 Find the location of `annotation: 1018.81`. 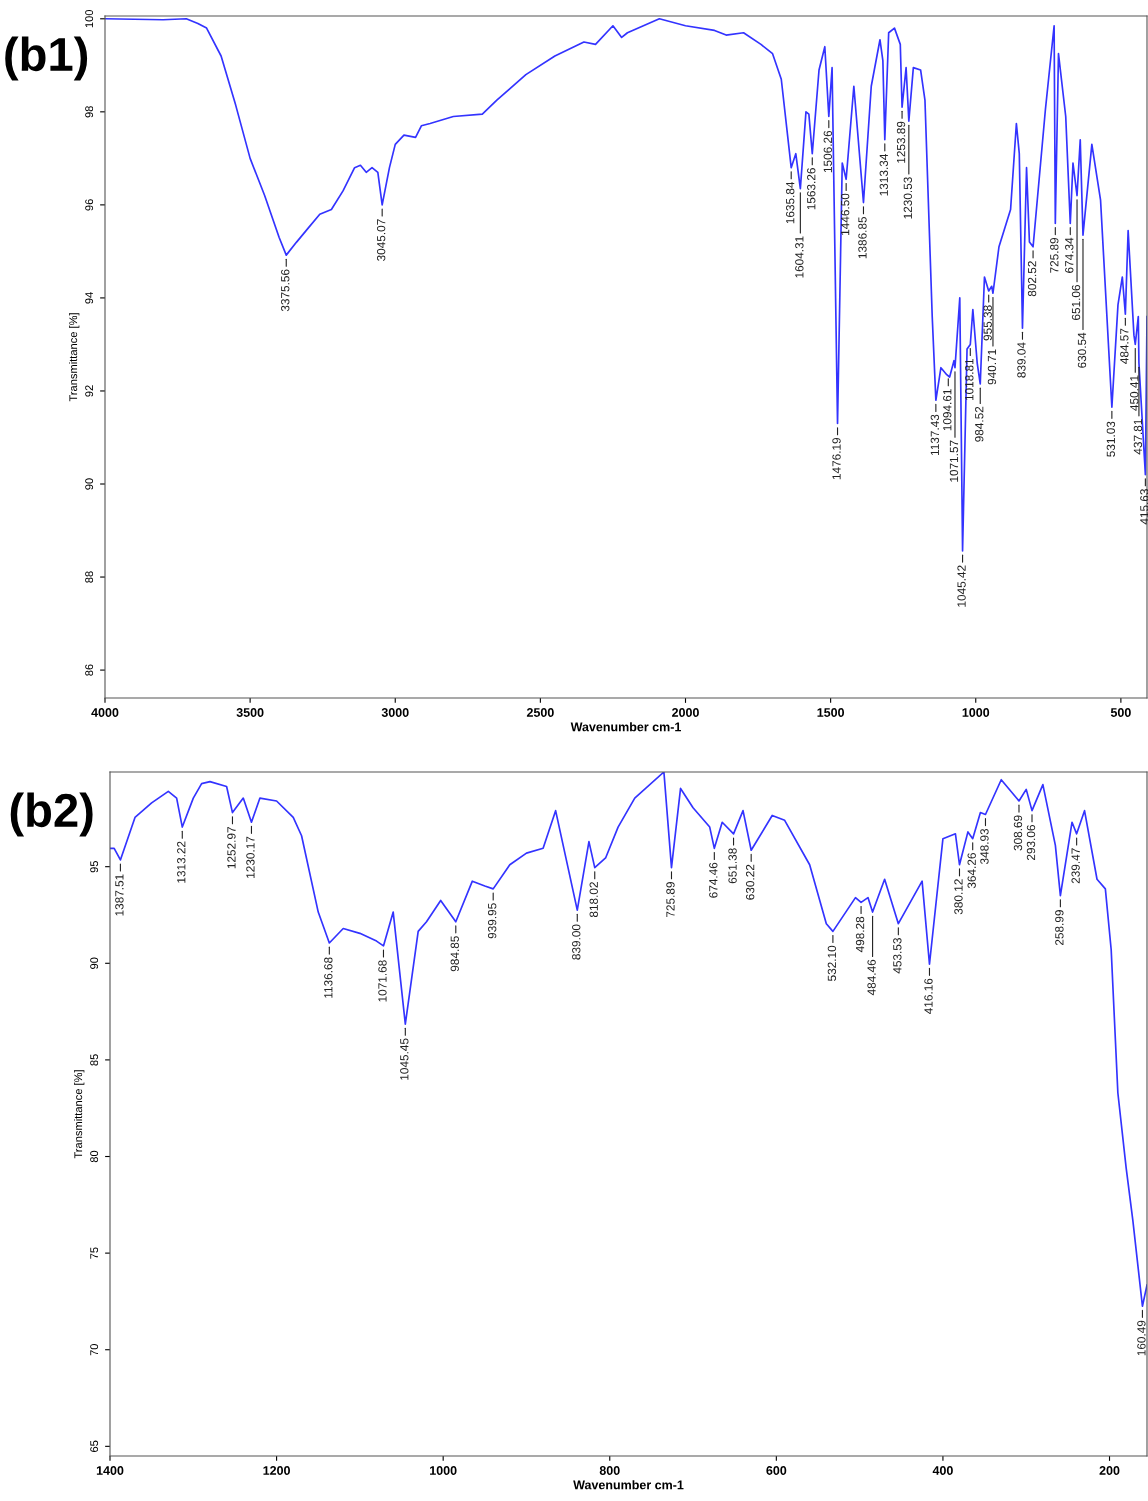

annotation: 1018.81 is located at coordinates (969, 379).